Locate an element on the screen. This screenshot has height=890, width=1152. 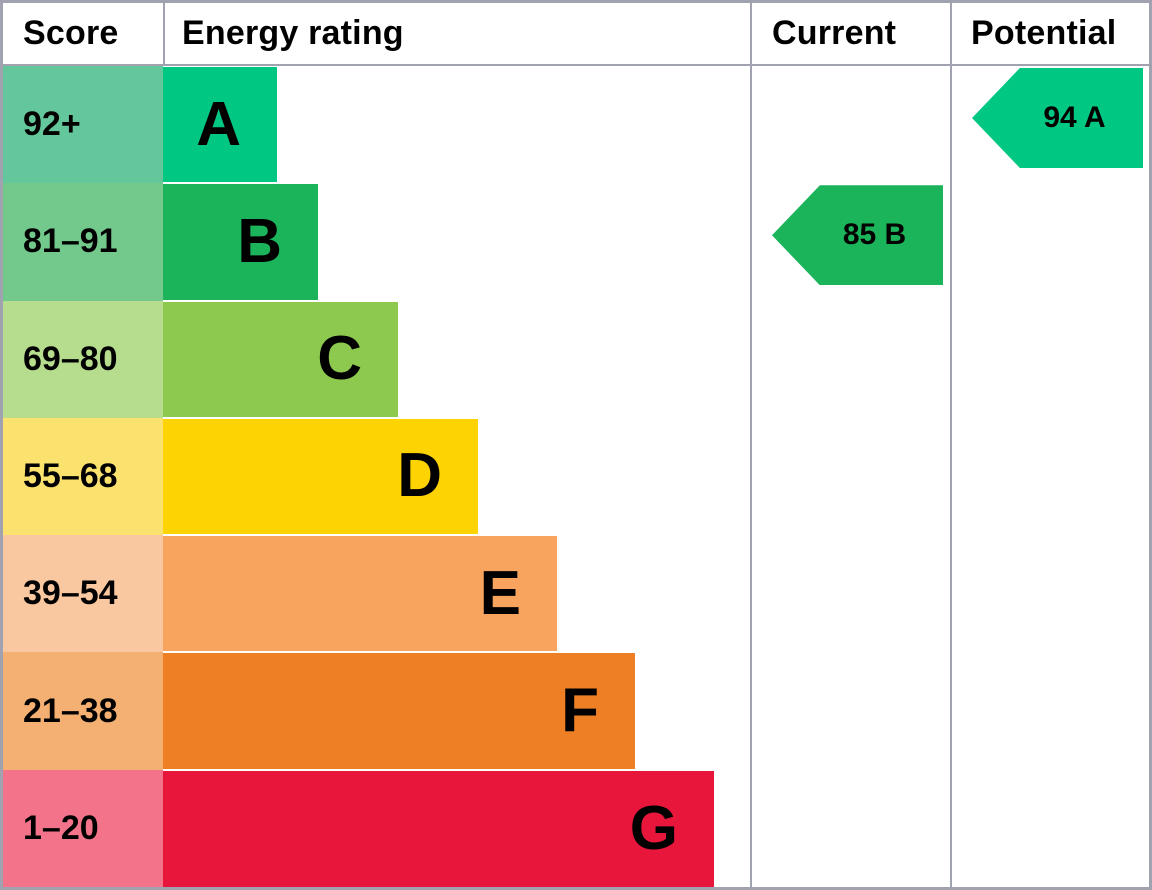
rating-letter-c: C is located at coordinates (339, 359).